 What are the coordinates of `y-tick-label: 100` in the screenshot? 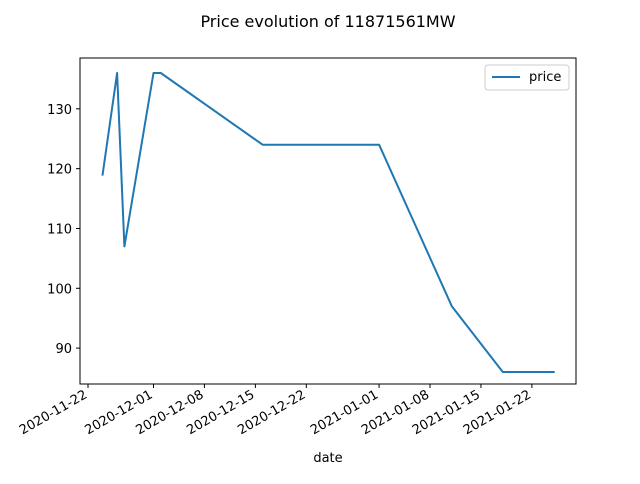 It's located at (59, 289).